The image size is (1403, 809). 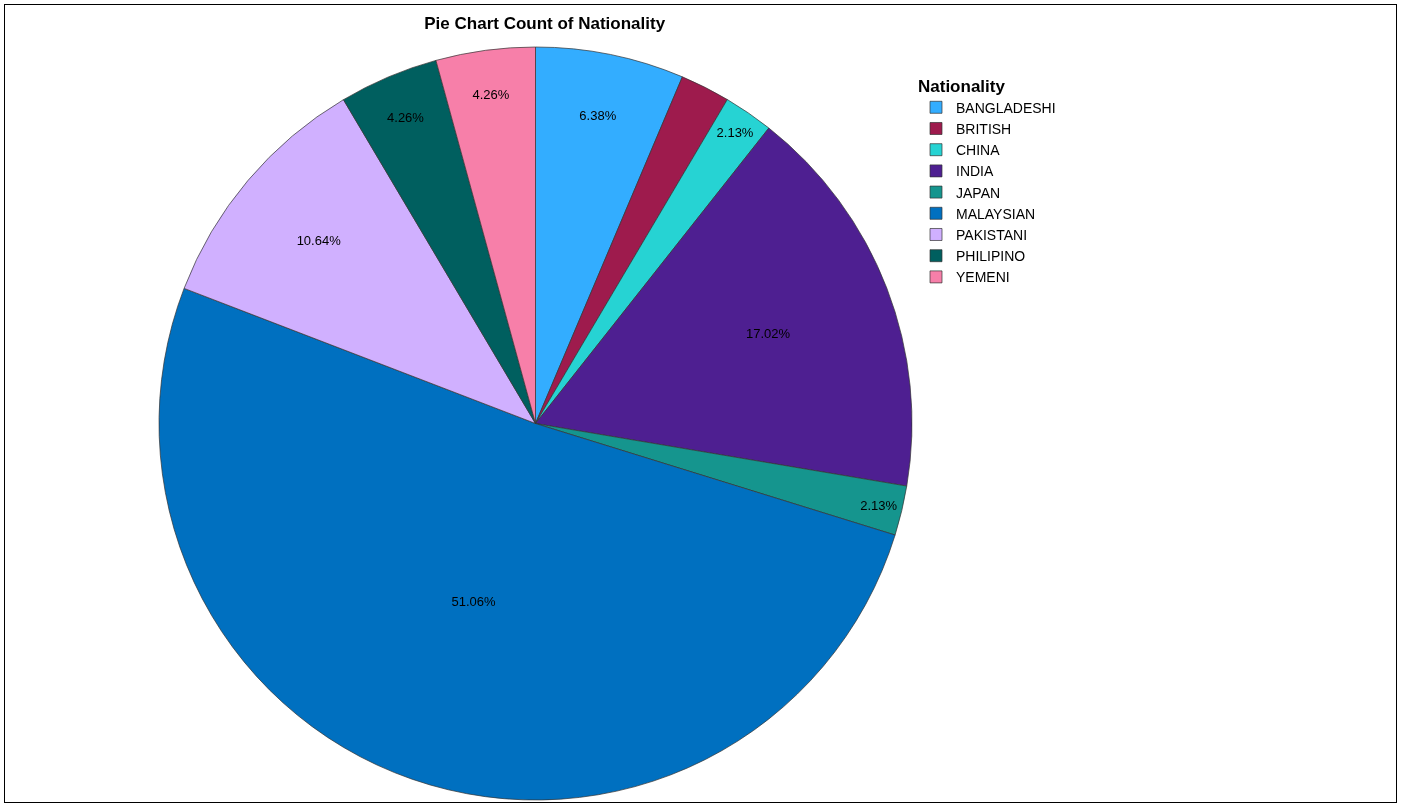 I want to click on data-label: 6.38%, so click(x=598, y=116).